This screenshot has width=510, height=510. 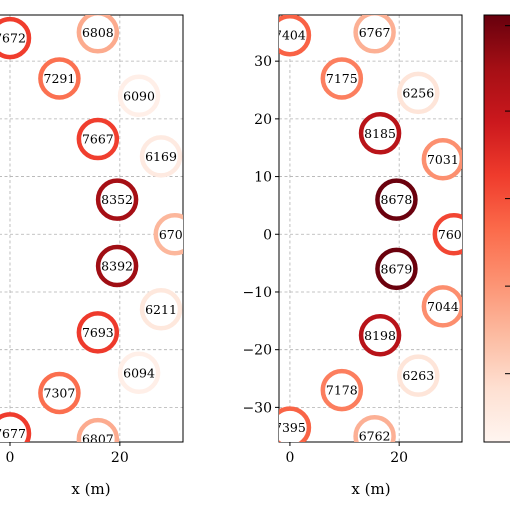 I want to click on data-point-label: 8678, so click(x=397, y=199).